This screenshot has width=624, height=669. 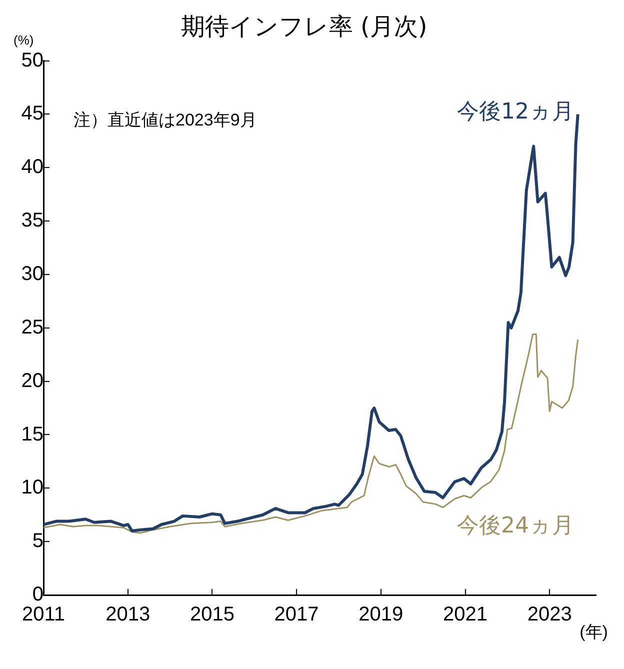 What do you see at coordinates (381, 615) in the screenshot?
I see `x-tick-label: 2019` at bounding box center [381, 615].